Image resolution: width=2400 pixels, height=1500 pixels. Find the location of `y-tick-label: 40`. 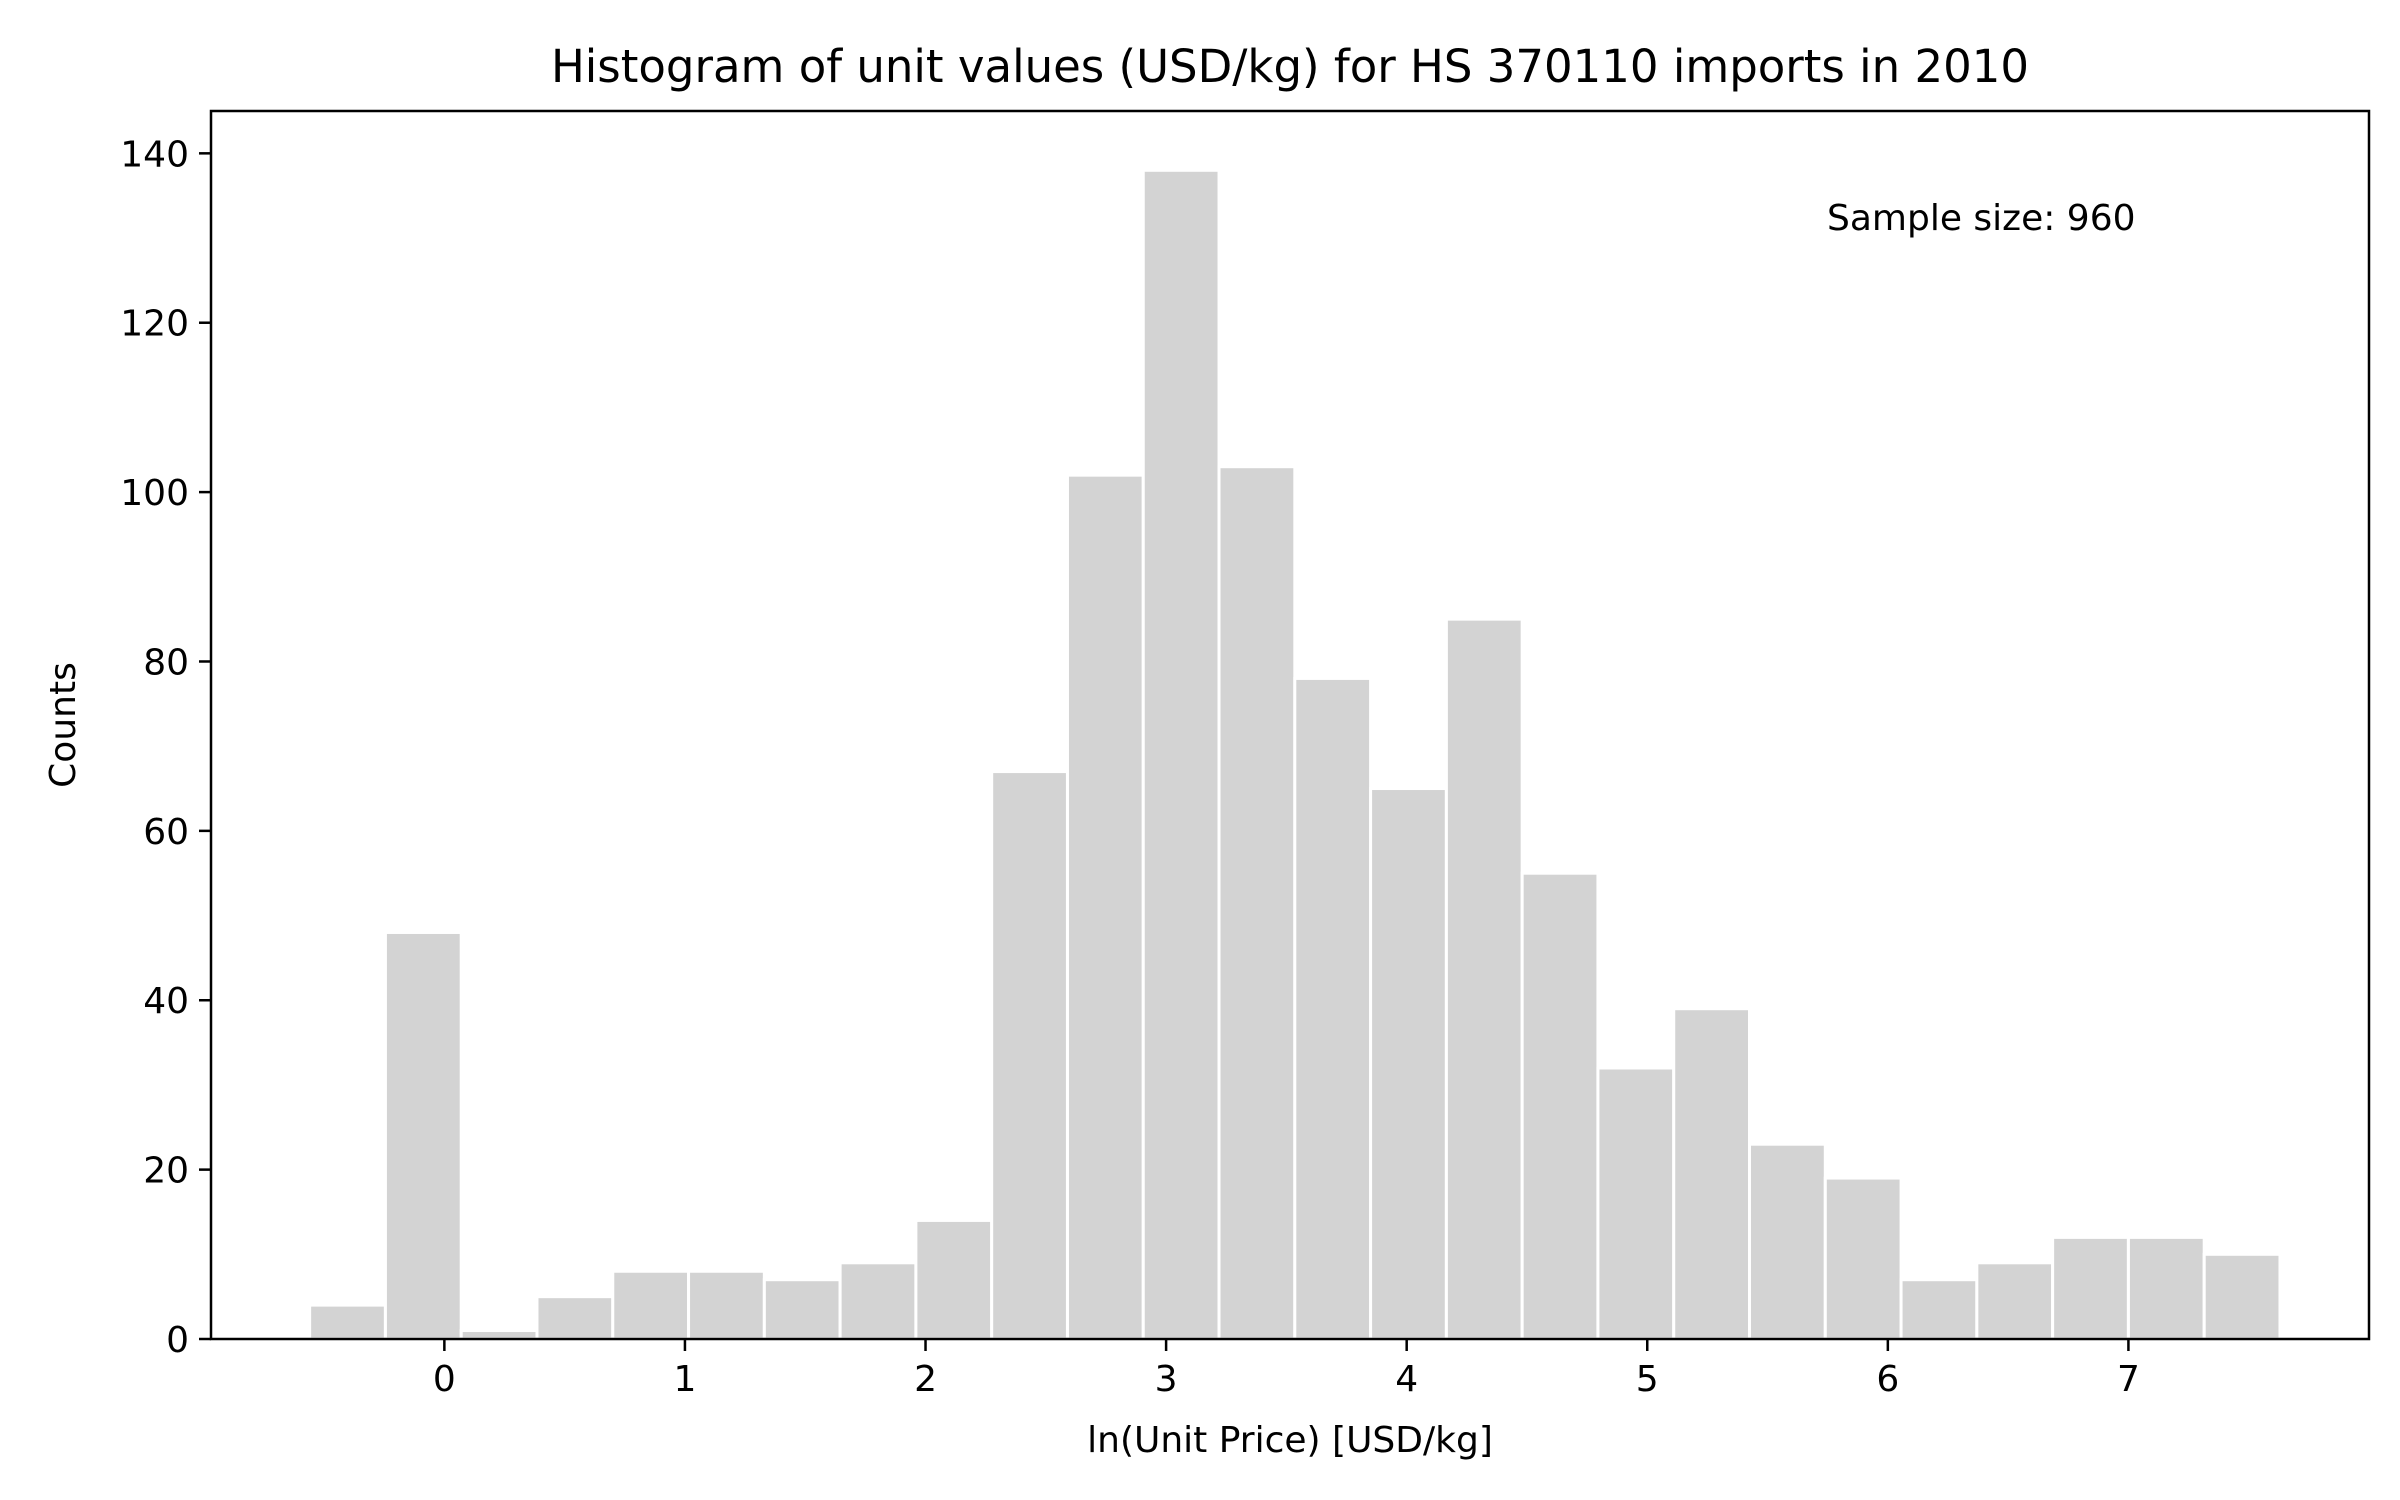

y-tick-label: 40 is located at coordinates (166, 1001).